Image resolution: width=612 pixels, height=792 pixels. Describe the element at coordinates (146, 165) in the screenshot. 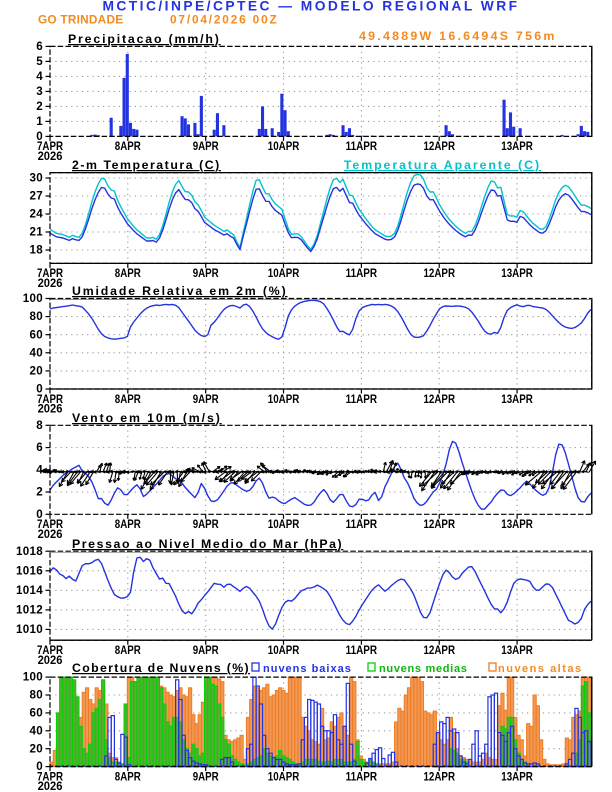

I see `svg-text: 2-m Temperatura (C)` at that location.